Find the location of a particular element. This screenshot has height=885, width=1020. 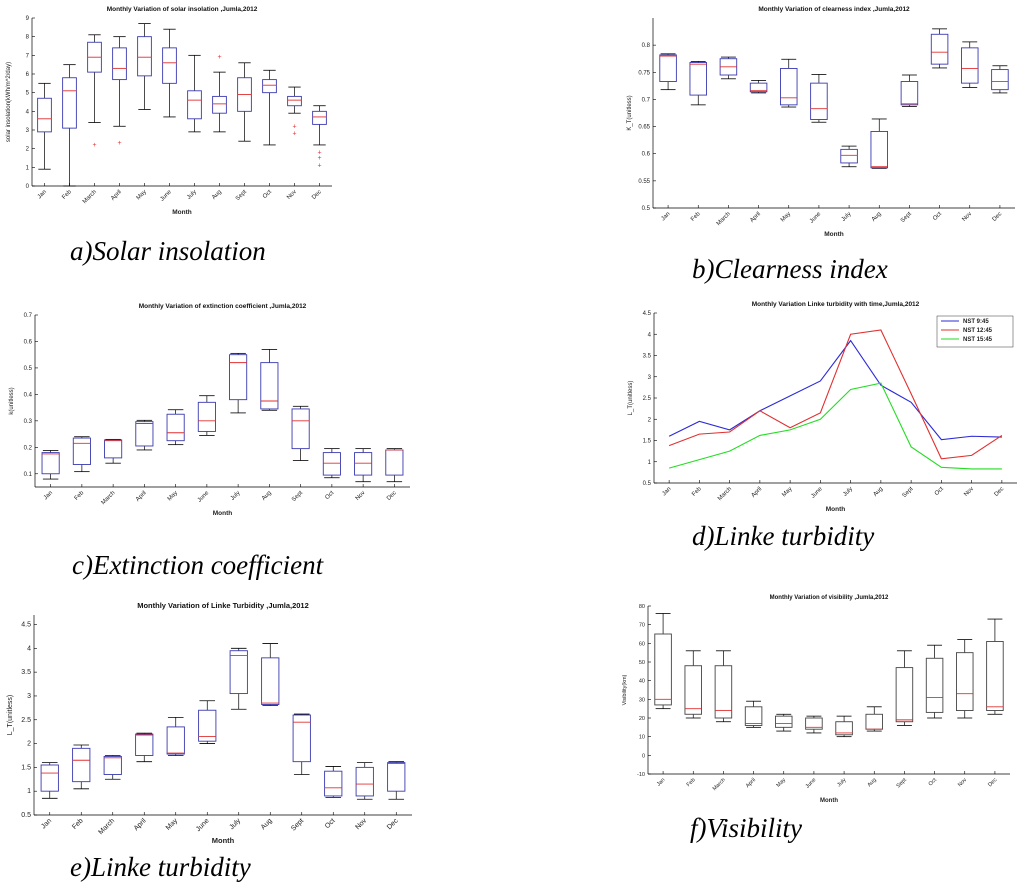

y-tick-label: 20 is located at coordinates (642, 719).